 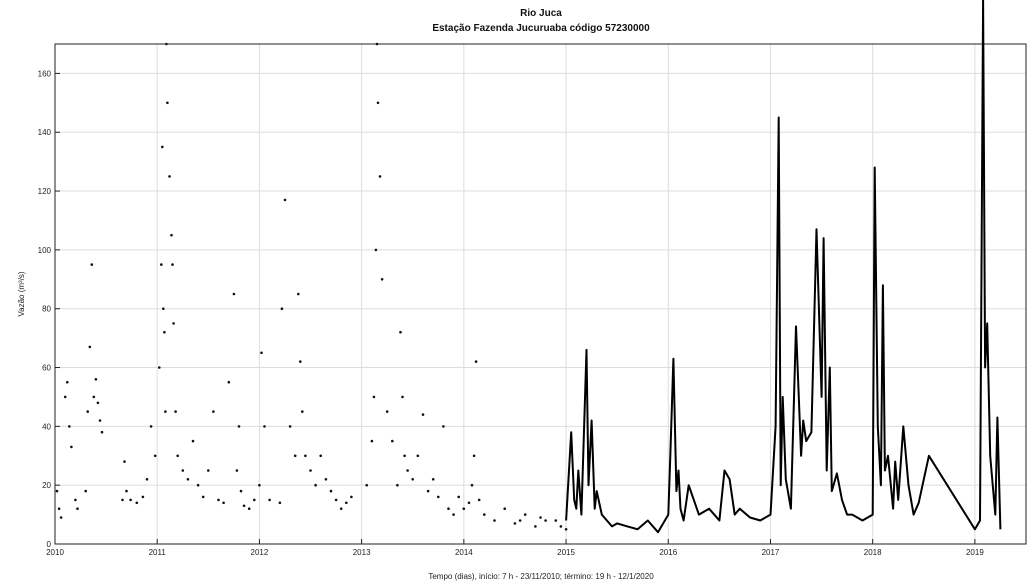 I want to click on y-tick-label: 0, so click(x=49, y=544).